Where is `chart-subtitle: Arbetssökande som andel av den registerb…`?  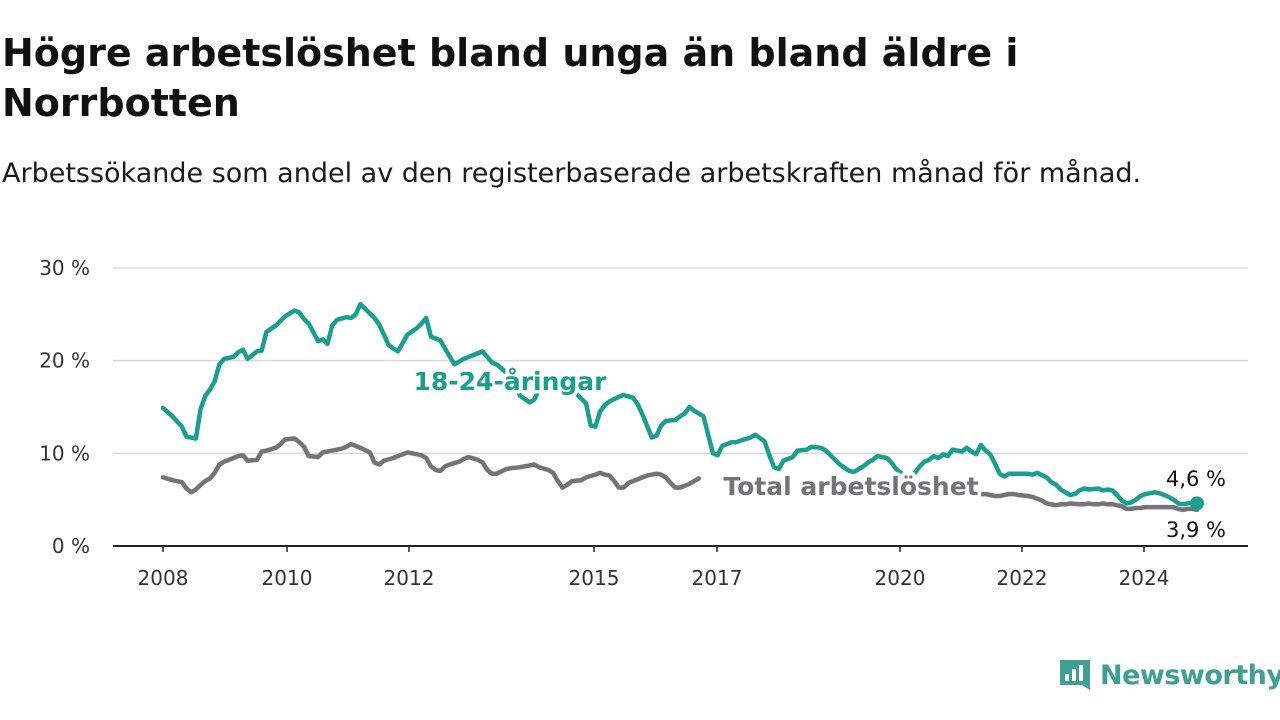
chart-subtitle: Arbetssökande som andel av den registerb… is located at coordinates (572, 173).